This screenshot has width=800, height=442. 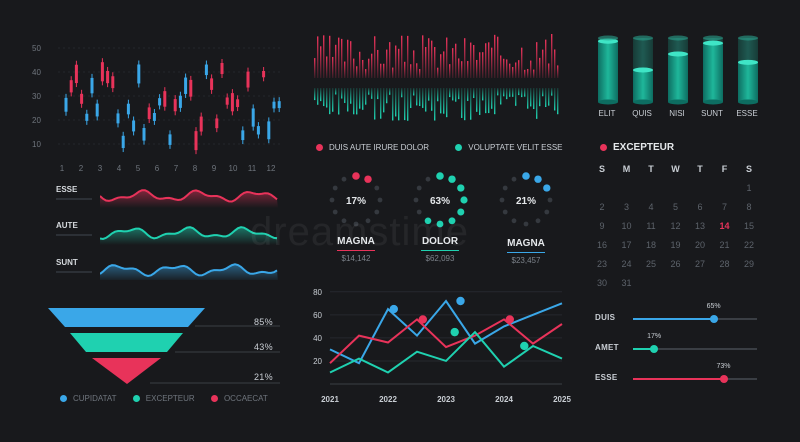 What do you see at coordinates (441, 200) in the screenshot?
I see `donut-gauges: 17% 63% 21%` at bounding box center [441, 200].